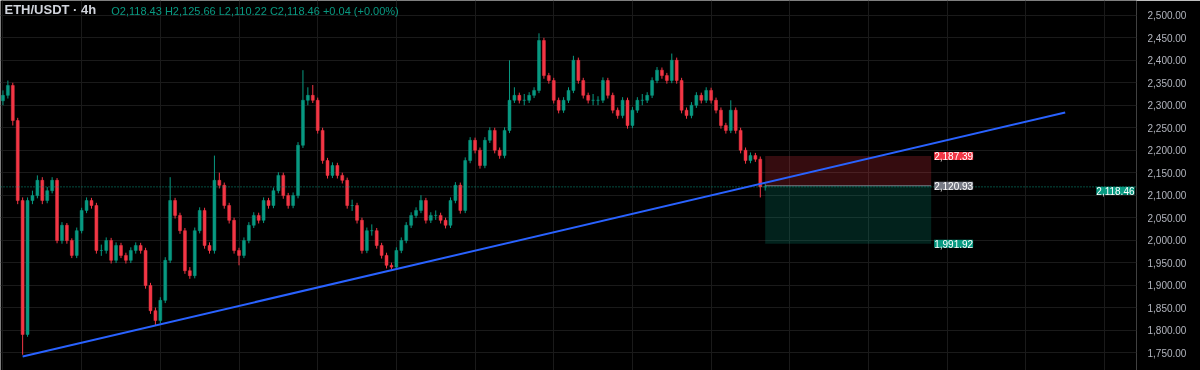 Image resolution: width=1200 pixels, height=370 pixels. I want to click on ref-line-label: 2,120.93, so click(954, 186).